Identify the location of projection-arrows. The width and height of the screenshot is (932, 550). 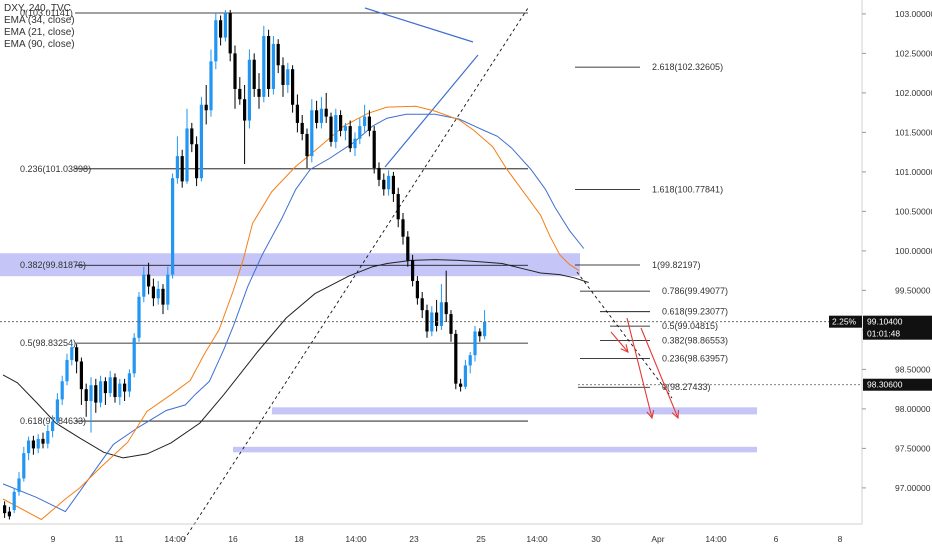
(645, 368).